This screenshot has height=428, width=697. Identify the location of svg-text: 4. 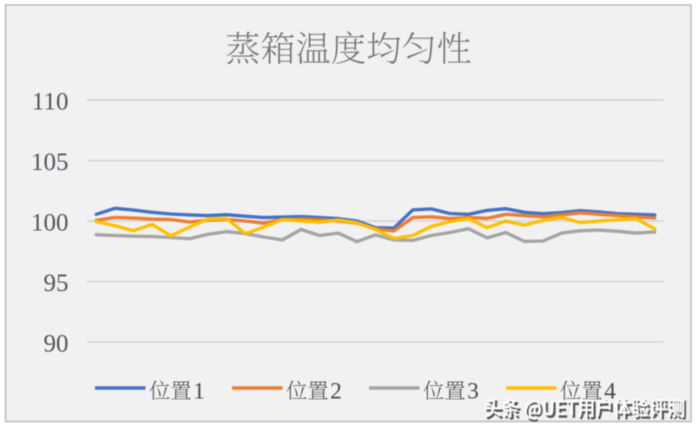
(610, 391).